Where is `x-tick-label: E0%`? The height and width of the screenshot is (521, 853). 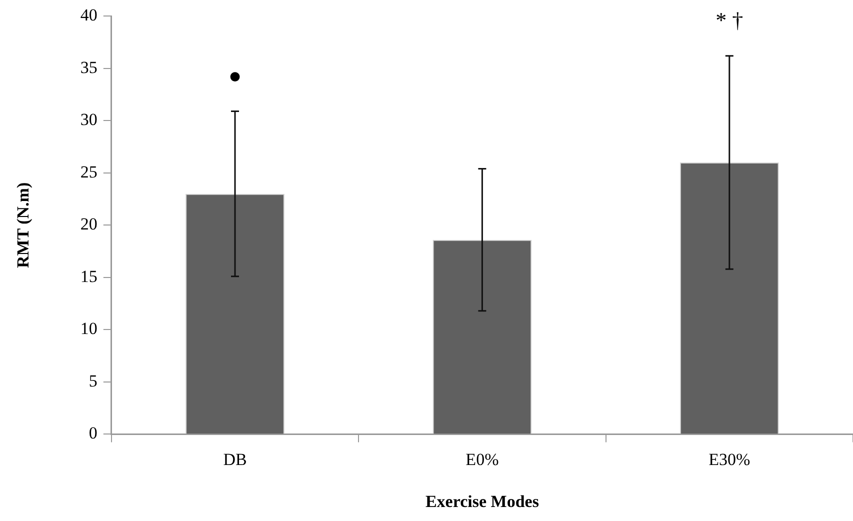
x-tick-label: E0% is located at coordinates (482, 459).